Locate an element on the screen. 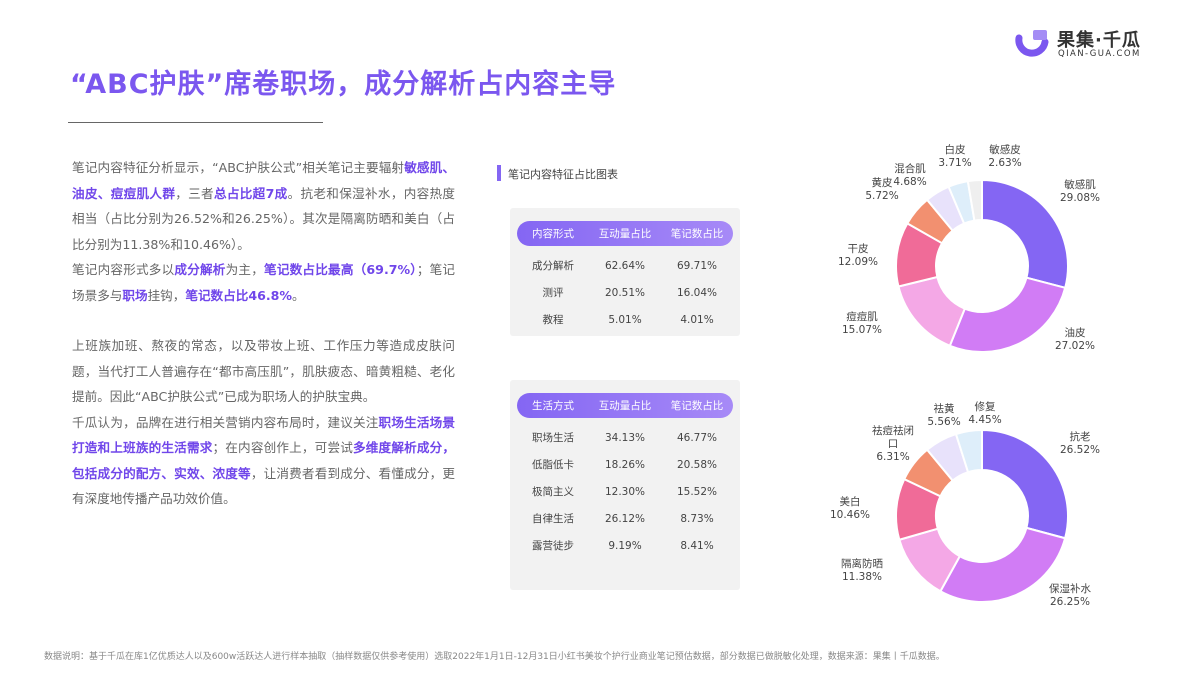 This screenshot has height=675, width=1200. table-cell: 12.30% is located at coordinates (625, 491).